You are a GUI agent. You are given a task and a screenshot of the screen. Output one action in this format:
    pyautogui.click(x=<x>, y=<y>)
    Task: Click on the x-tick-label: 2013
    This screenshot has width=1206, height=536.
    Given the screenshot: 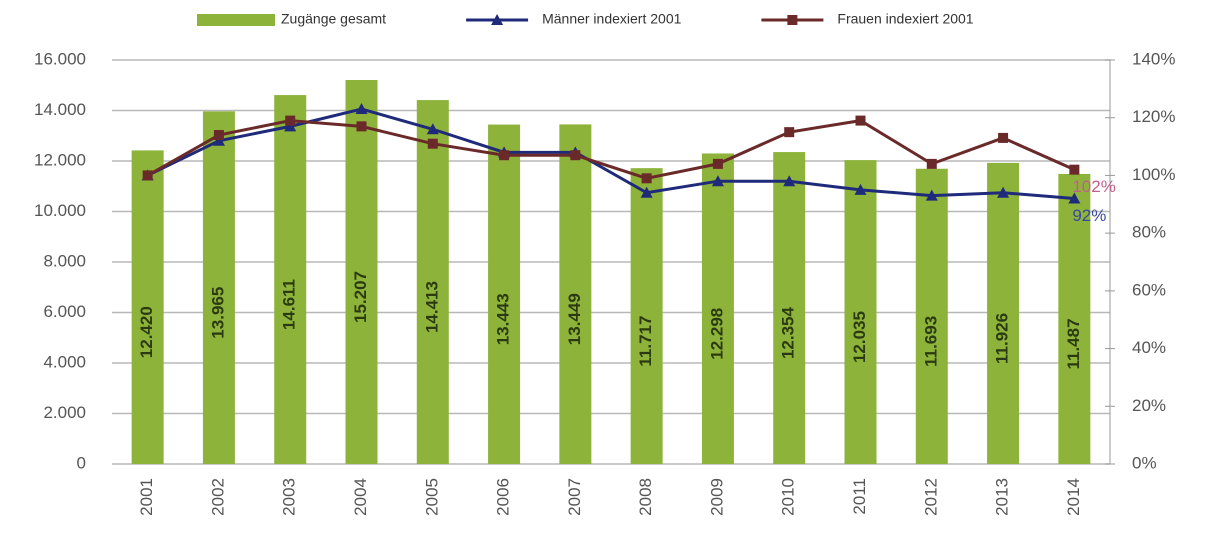 What is the action you would take?
    pyautogui.click(x=1002, y=497)
    